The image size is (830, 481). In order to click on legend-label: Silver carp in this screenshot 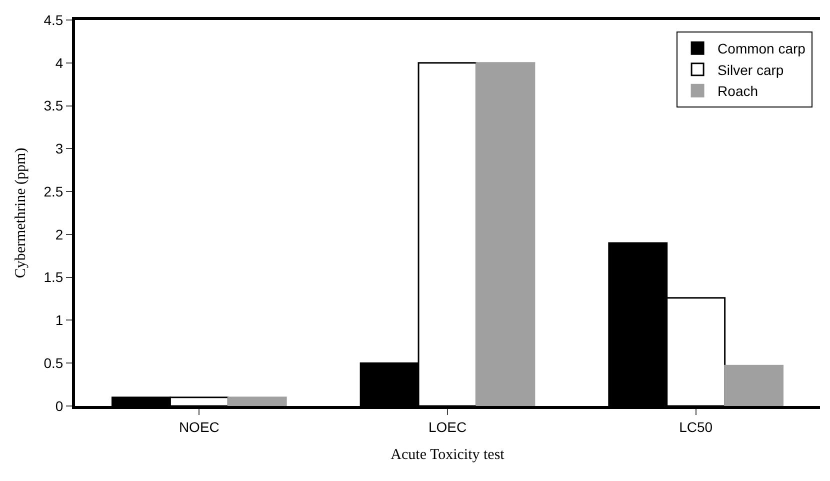, I will do `click(751, 70)`.